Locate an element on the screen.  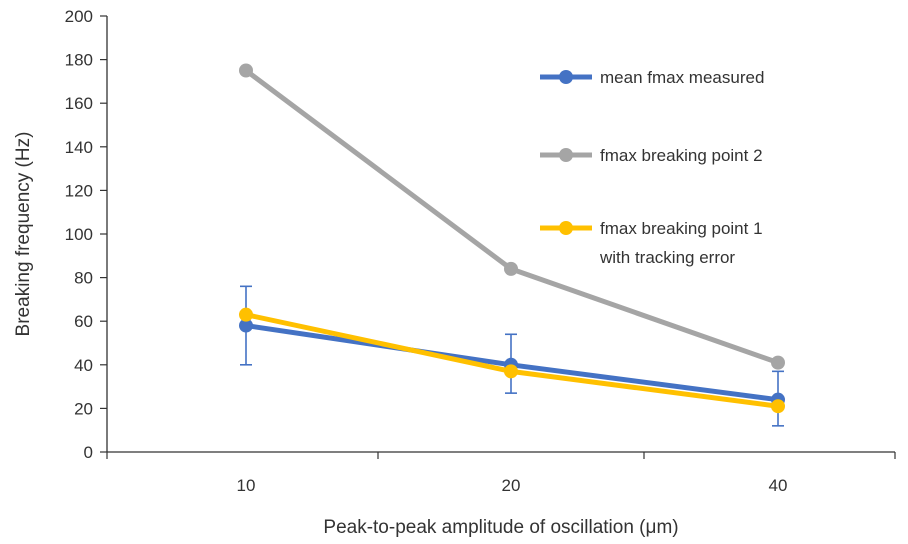
y-tick-label: 180 is located at coordinates (79, 60).